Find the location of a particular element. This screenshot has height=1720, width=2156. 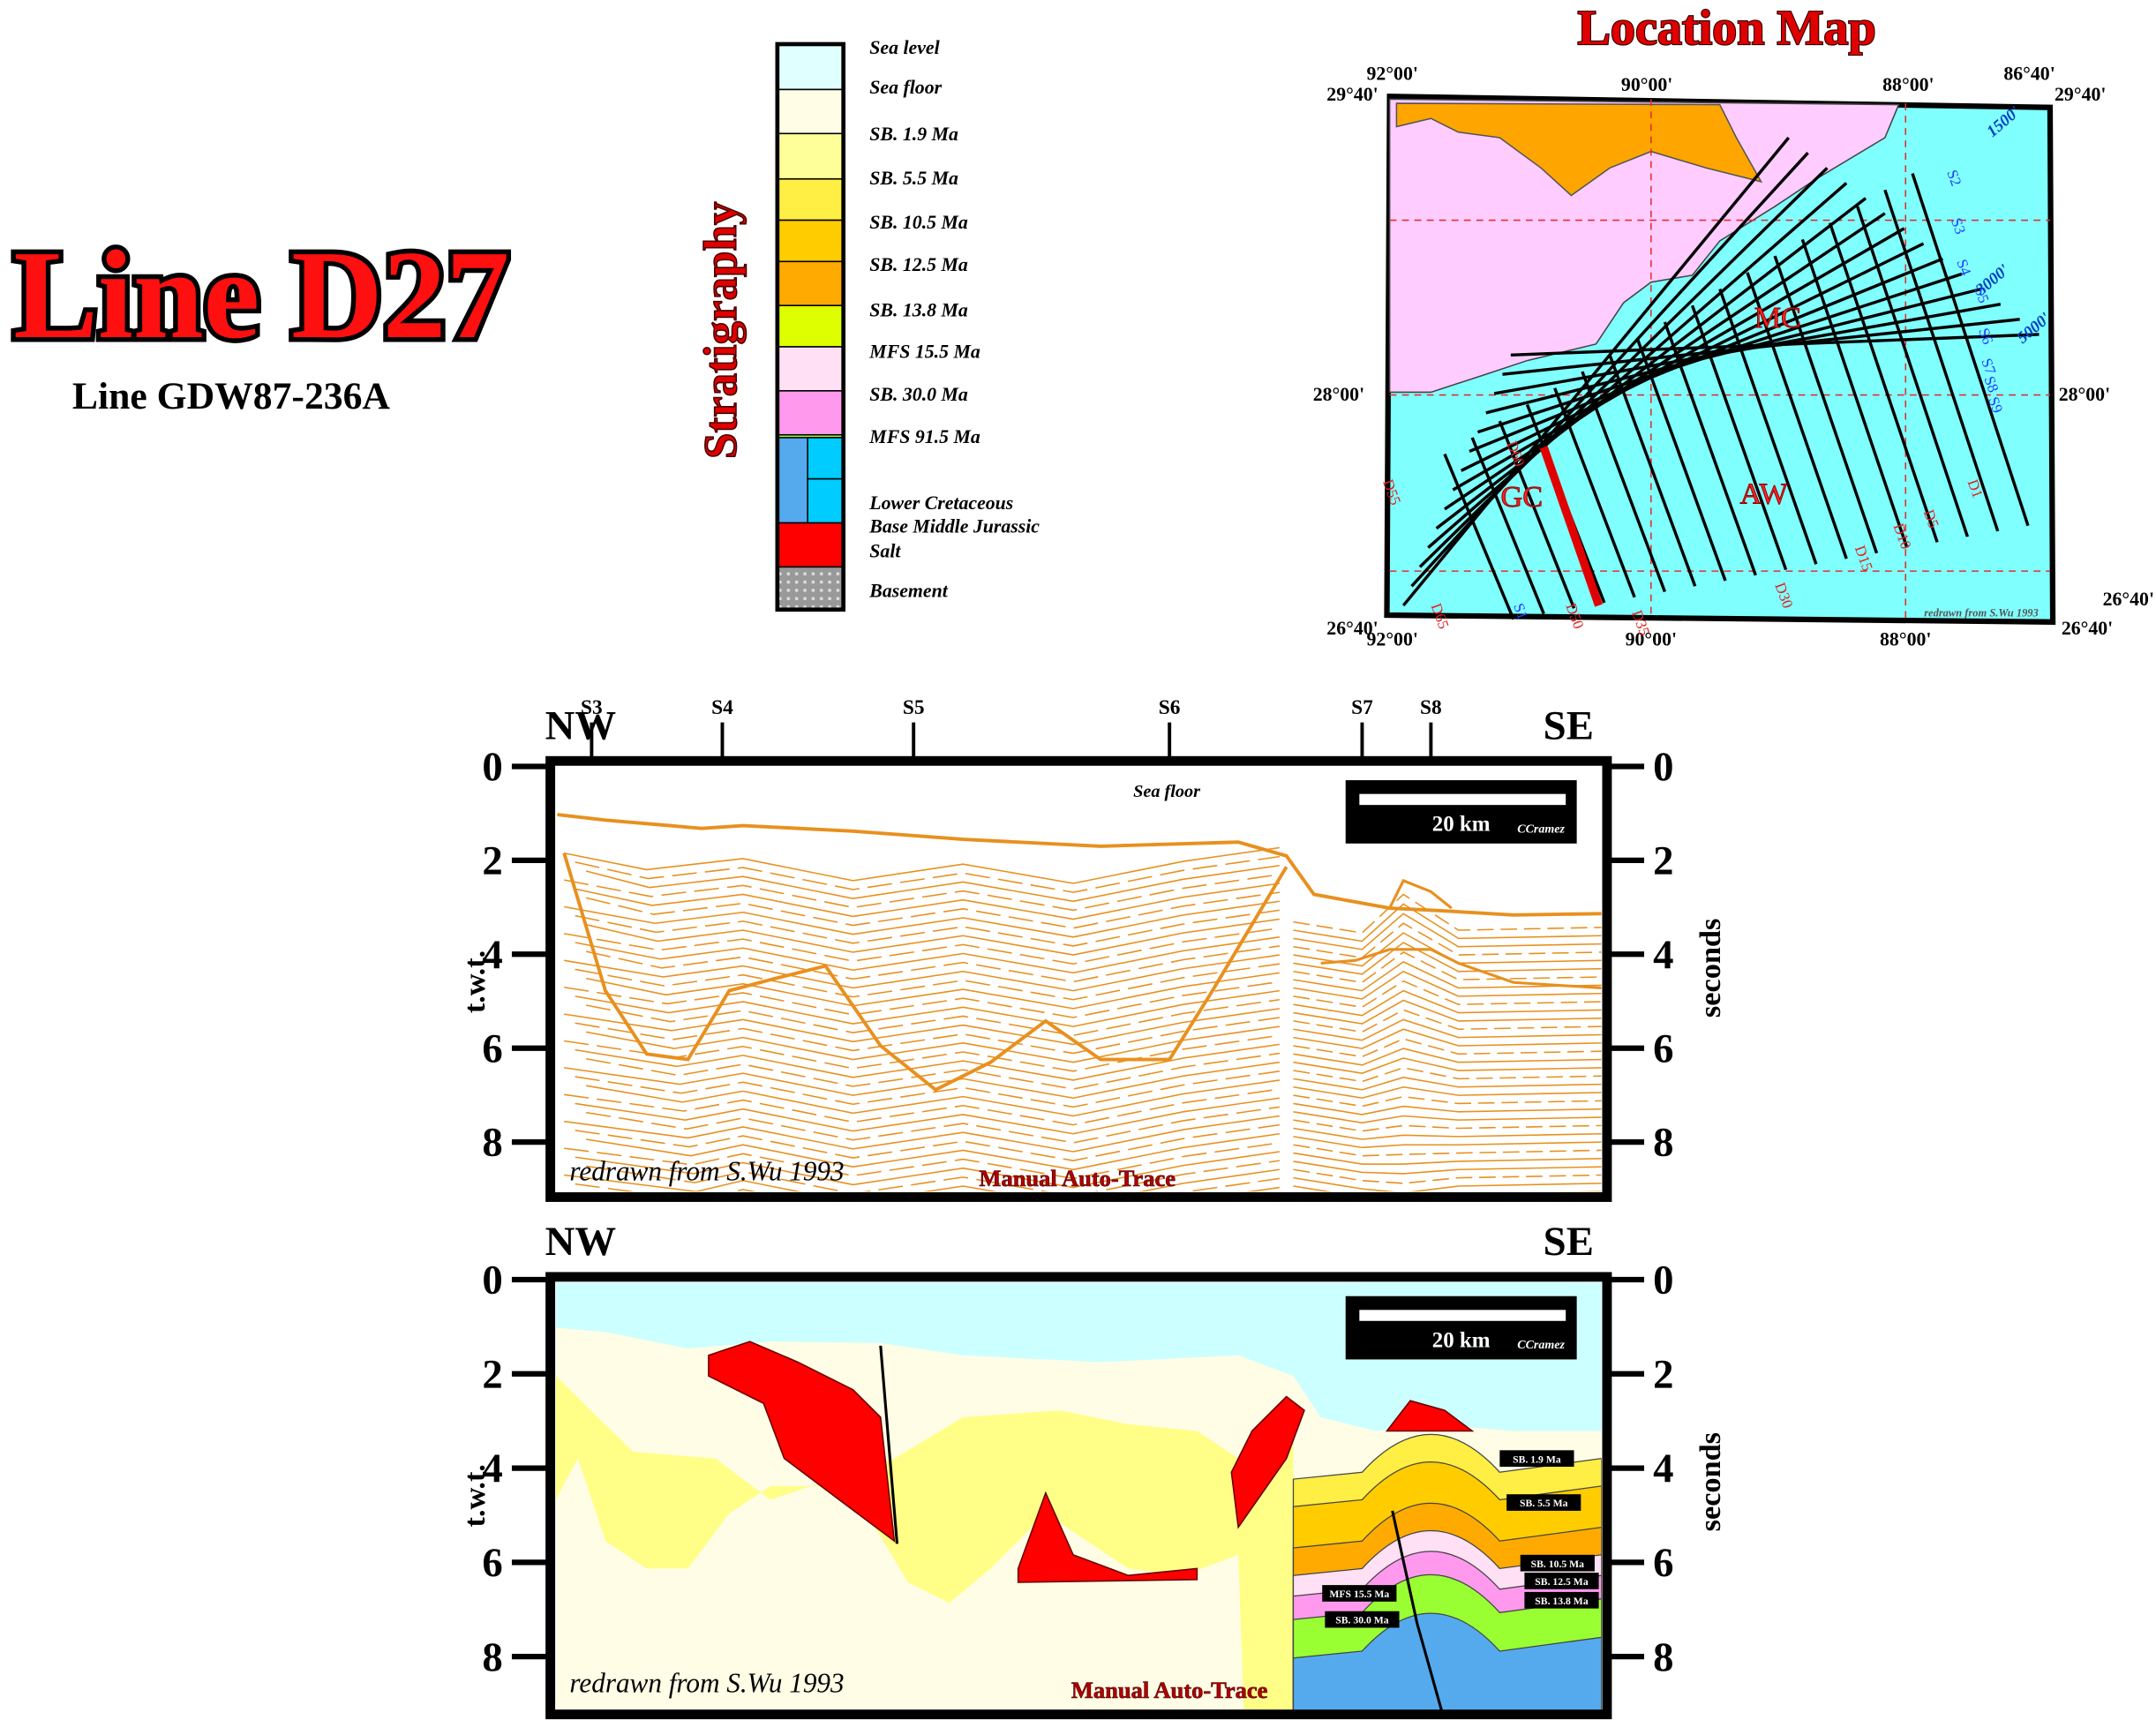

y2-tick-label: 6 is located at coordinates (1663, 1048).